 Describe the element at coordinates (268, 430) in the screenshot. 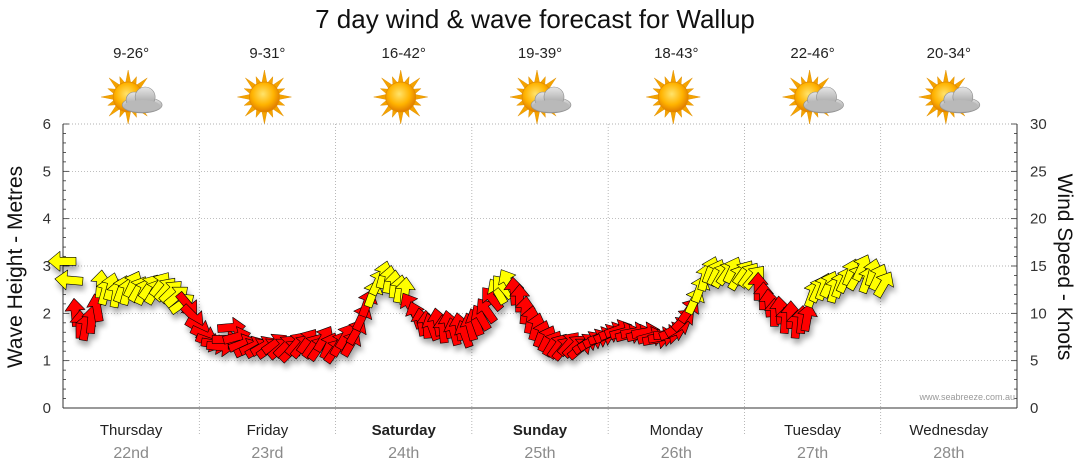

I see `day-name: Friday` at that location.